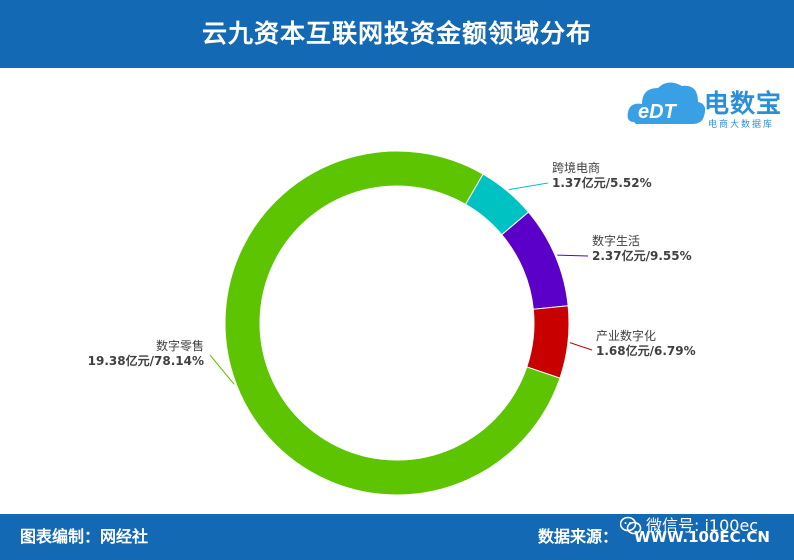 The width and height of the screenshot is (794, 560). I want to click on leader-line-digital-retail, so click(222, 369).